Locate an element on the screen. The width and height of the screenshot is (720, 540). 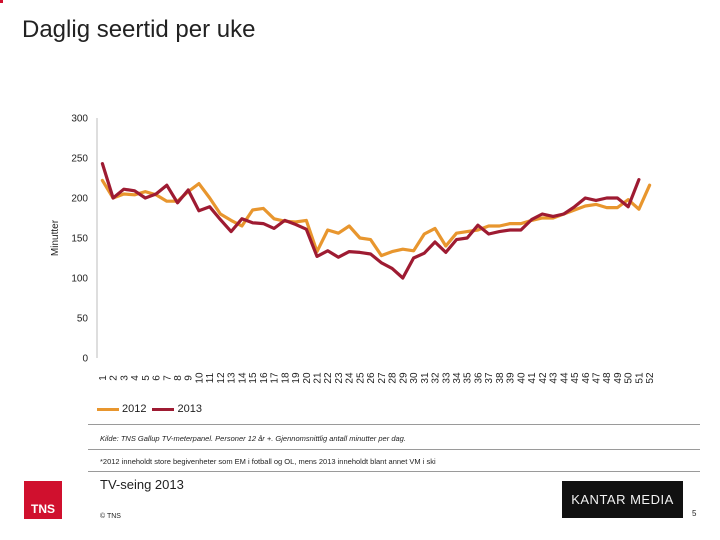
legend-swatch-2013 is located at coordinates (163, 409).